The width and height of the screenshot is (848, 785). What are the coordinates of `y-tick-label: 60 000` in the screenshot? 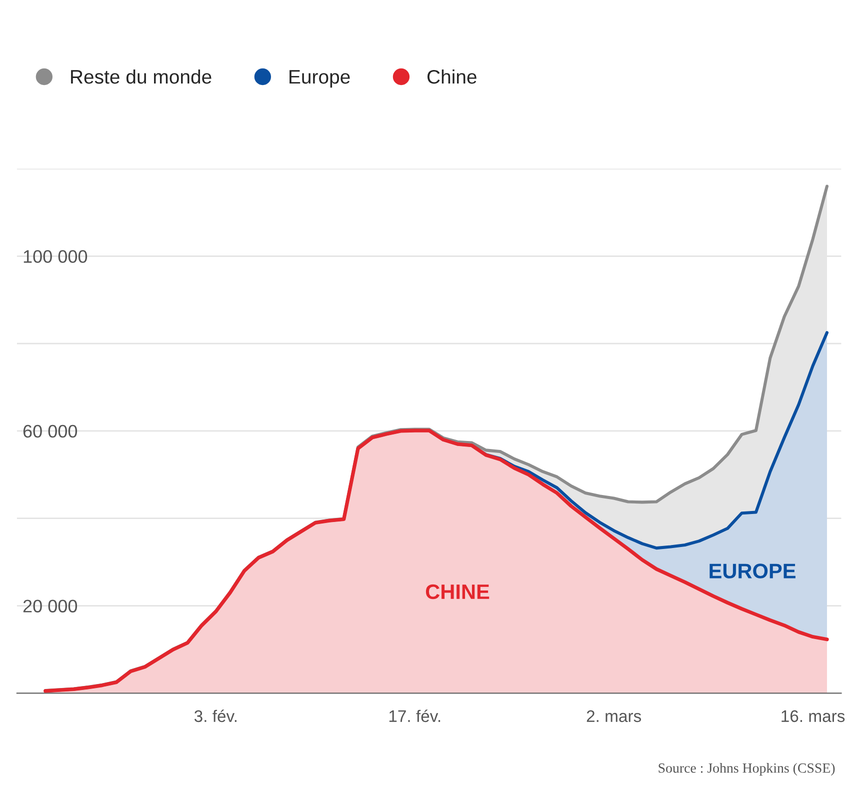 It's located at (50, 431).